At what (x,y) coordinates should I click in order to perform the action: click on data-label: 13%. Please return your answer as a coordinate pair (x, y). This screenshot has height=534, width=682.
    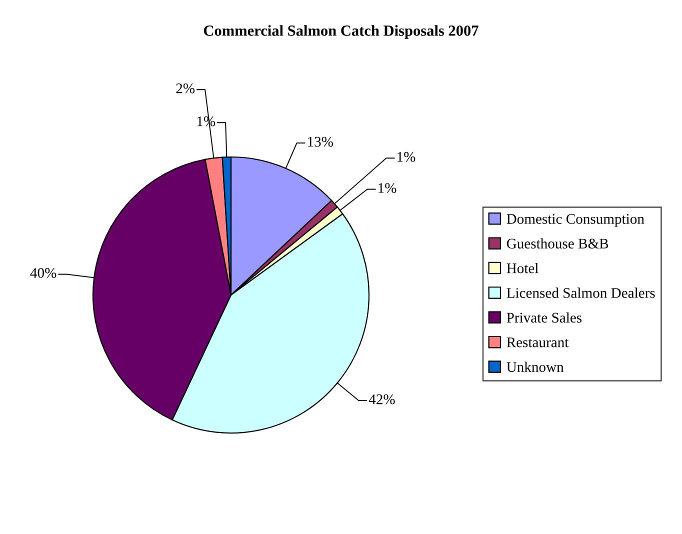
    Looking at the image, I should click on (320, 141).